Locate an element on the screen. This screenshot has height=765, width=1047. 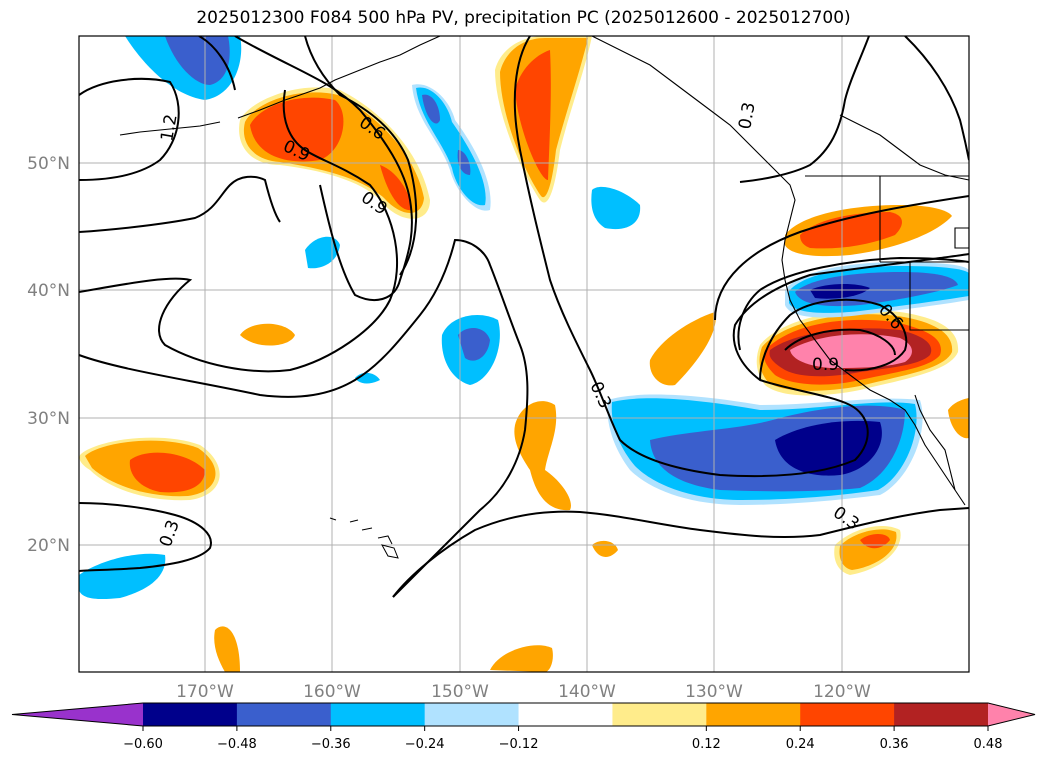
colorbar-tick-label: −0.60 is located at coordinates (143, 744).